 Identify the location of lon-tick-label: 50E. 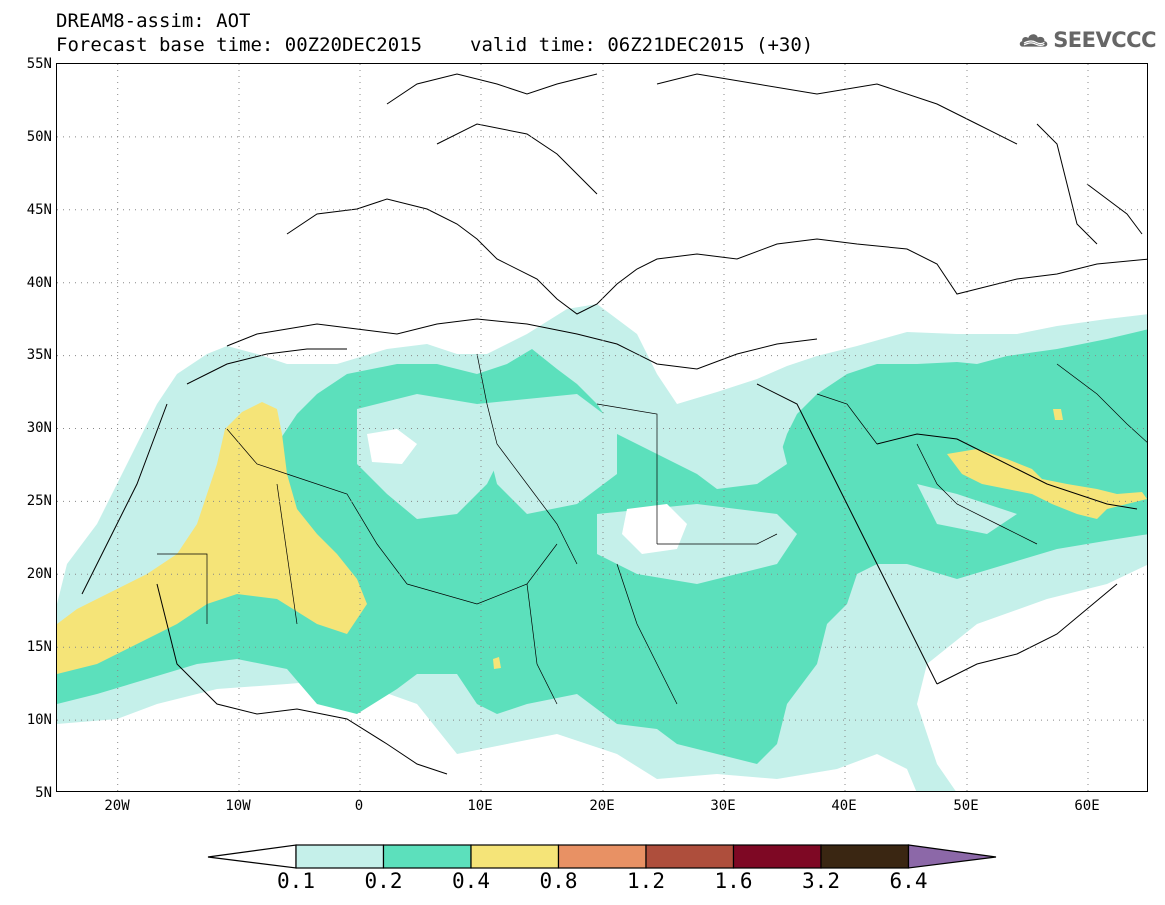
(966, 806).